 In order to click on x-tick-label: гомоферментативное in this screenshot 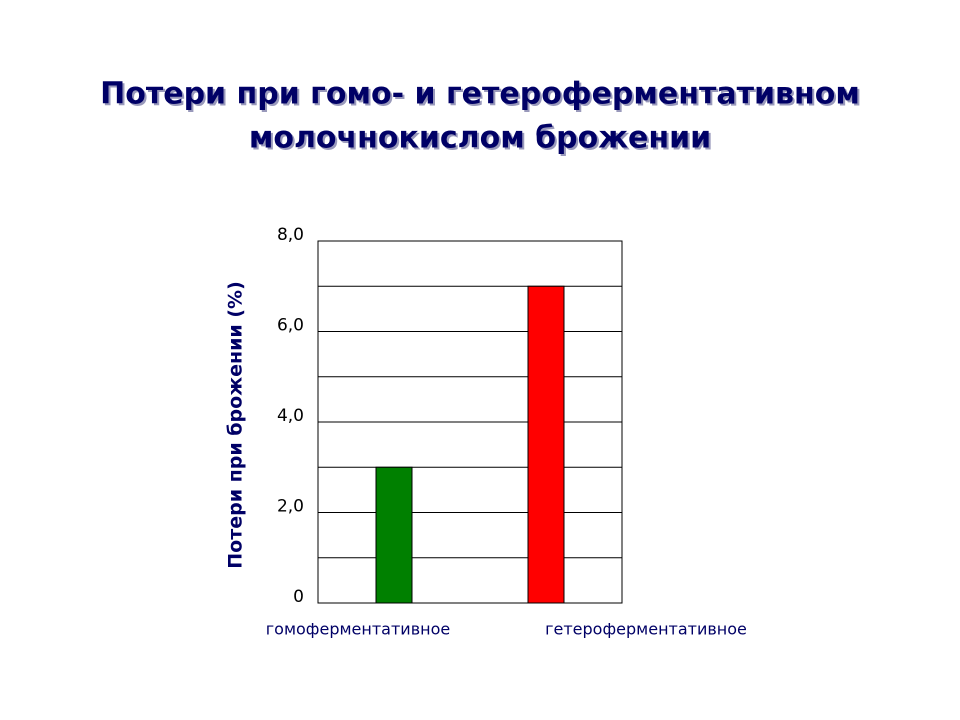, I will do `click(358, 629)`.